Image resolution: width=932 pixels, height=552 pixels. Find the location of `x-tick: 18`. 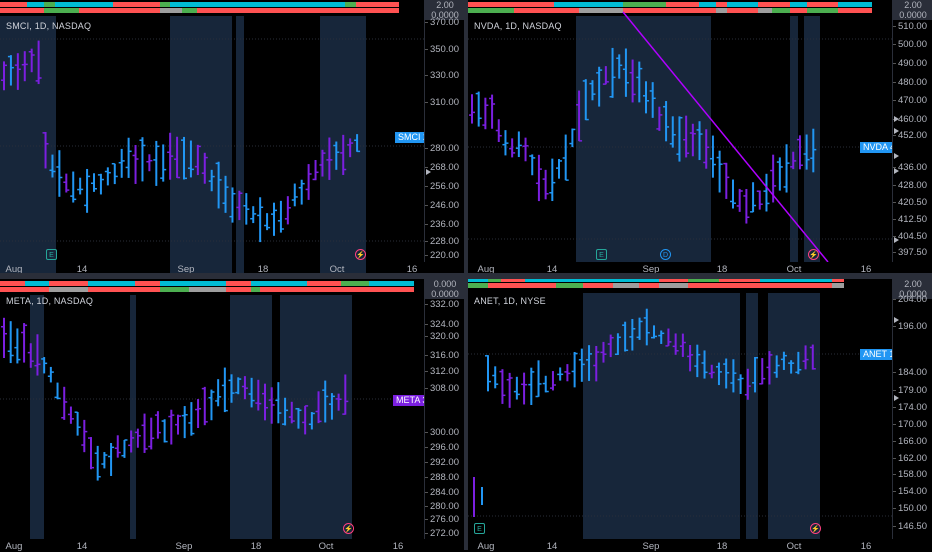

x-tick: 18 is located at coordinates (722, 269).